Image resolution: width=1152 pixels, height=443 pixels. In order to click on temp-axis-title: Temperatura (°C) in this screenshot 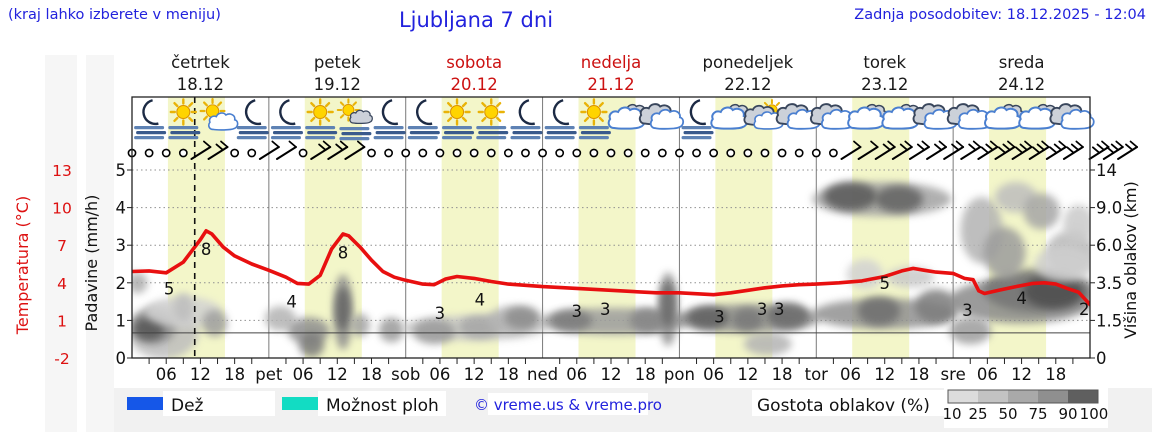, I will do `click(22, 265)`.